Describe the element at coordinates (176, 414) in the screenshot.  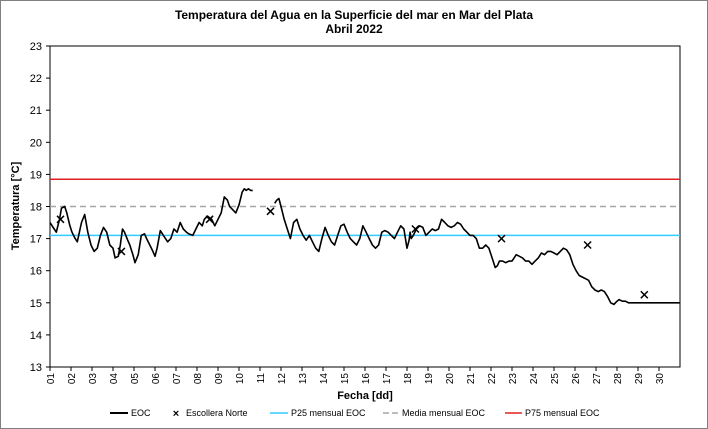
I see `legend-escollera-marker: ×` at that location.